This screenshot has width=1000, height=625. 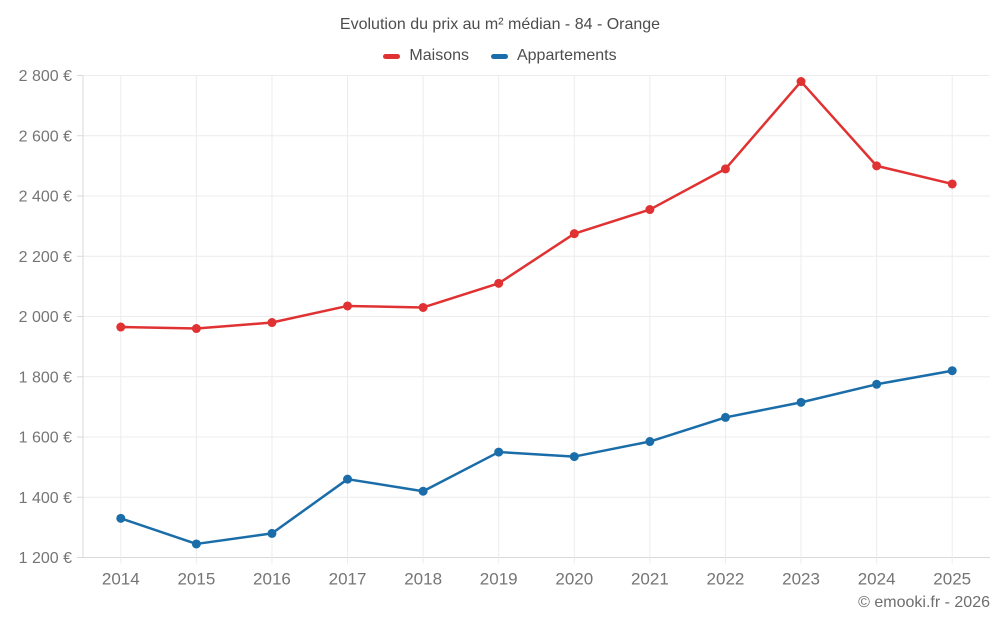 I want to click on data-point-maisons-2022, so click(x=725, y=169).